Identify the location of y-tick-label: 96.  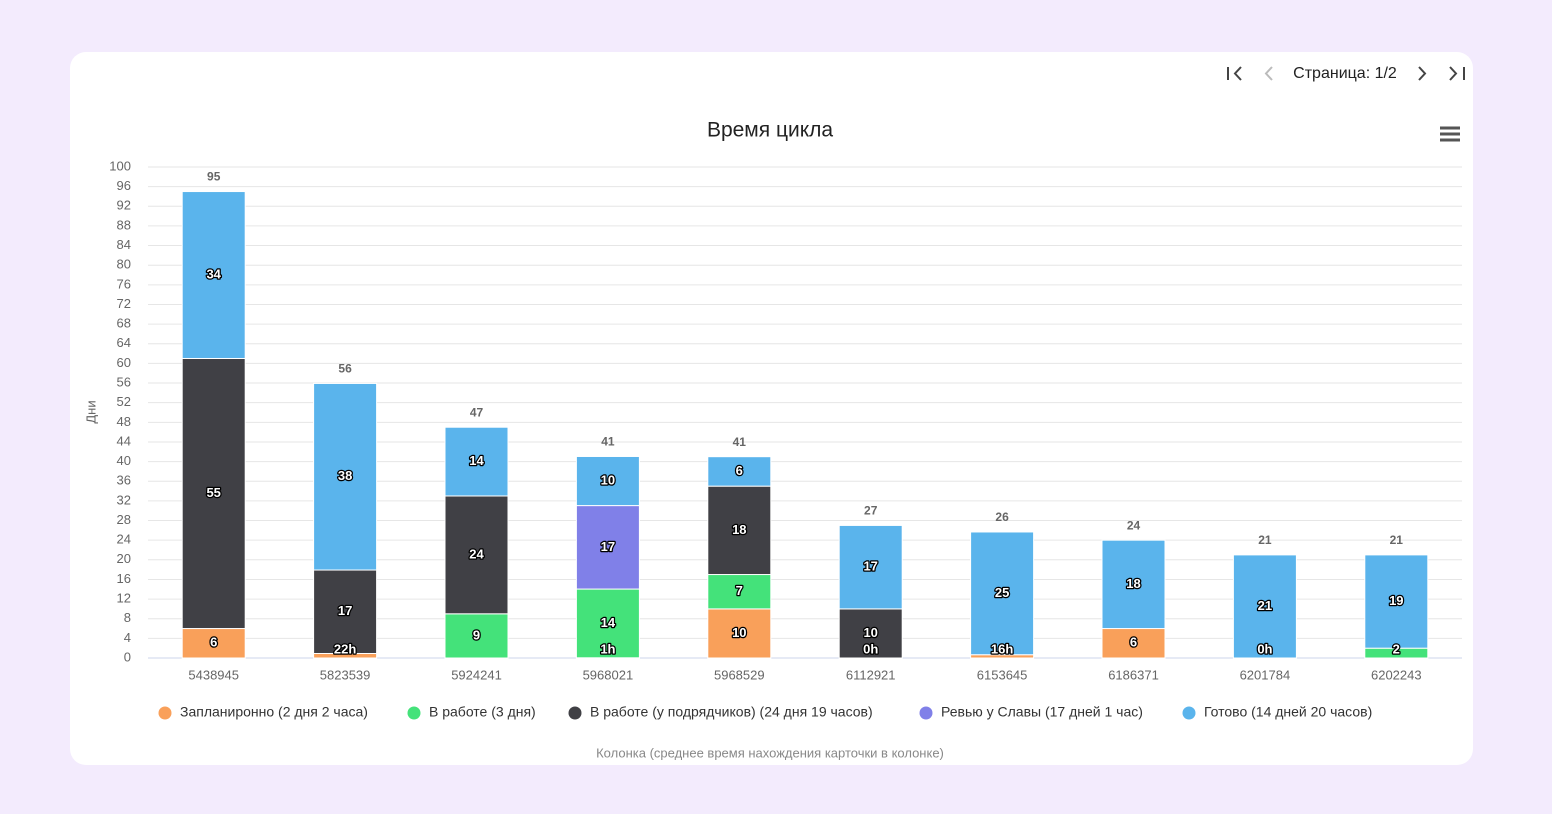
(124, 185).